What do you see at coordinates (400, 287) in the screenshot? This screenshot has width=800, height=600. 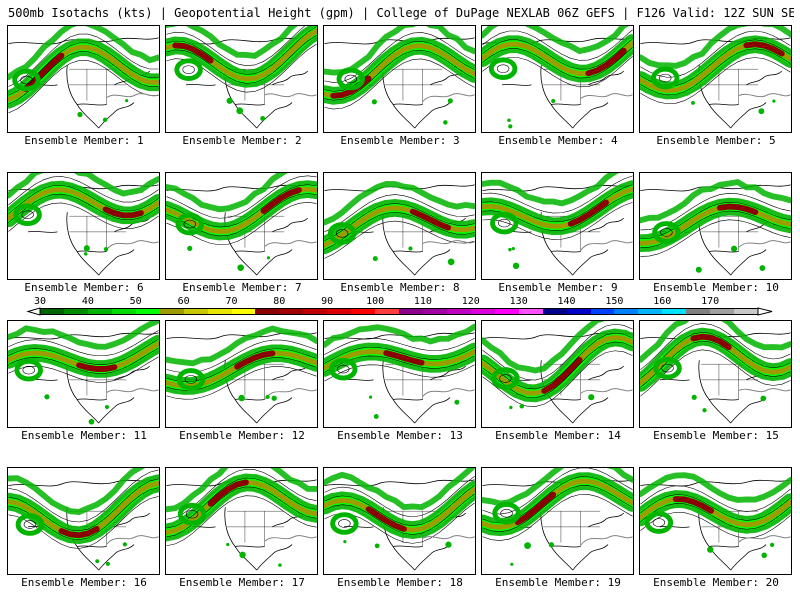 I see `ensemble-member-label: Ensemble Member: 8` at bounding box center [400, 287].